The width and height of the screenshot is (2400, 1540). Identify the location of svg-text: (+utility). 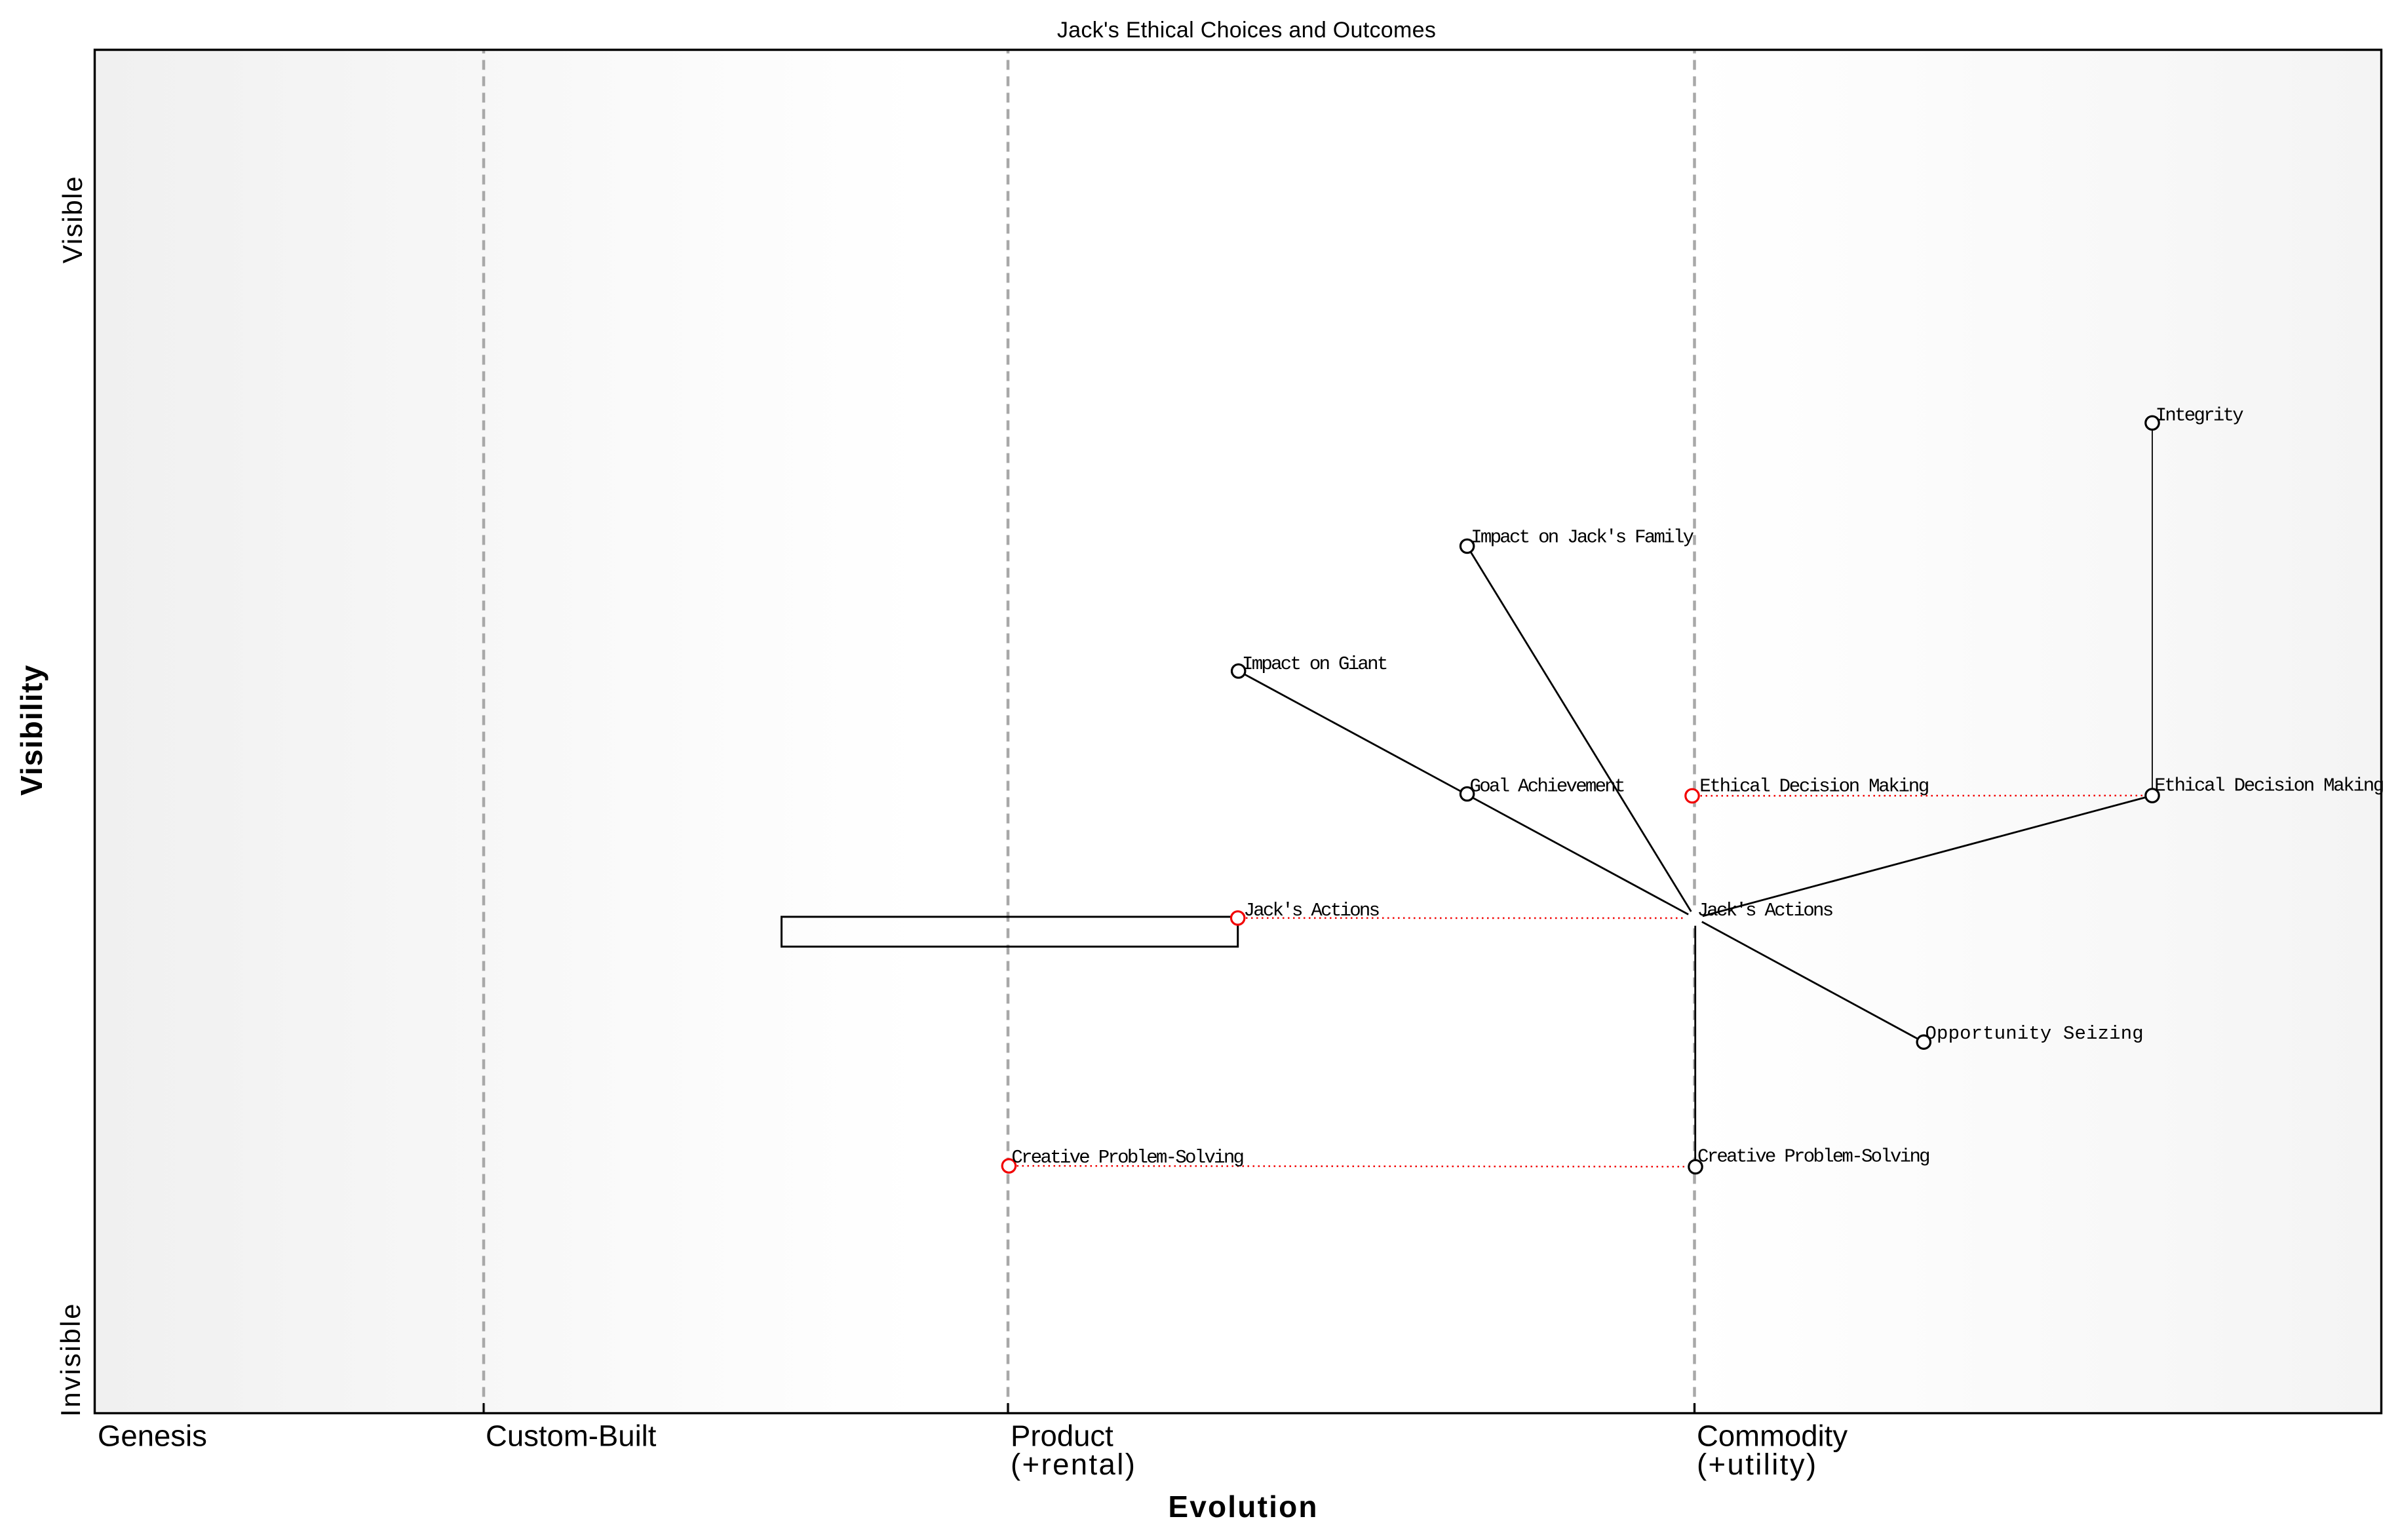
(1757, 1464).